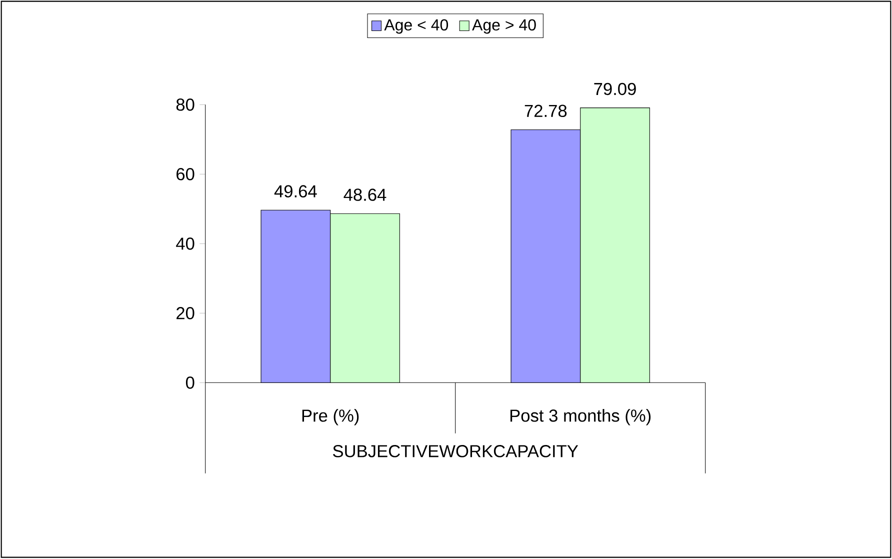  What do you see at coordinates (295, 191) in the screenshot?
I see `data-label: 49.64` at bounding box center [295, 191].